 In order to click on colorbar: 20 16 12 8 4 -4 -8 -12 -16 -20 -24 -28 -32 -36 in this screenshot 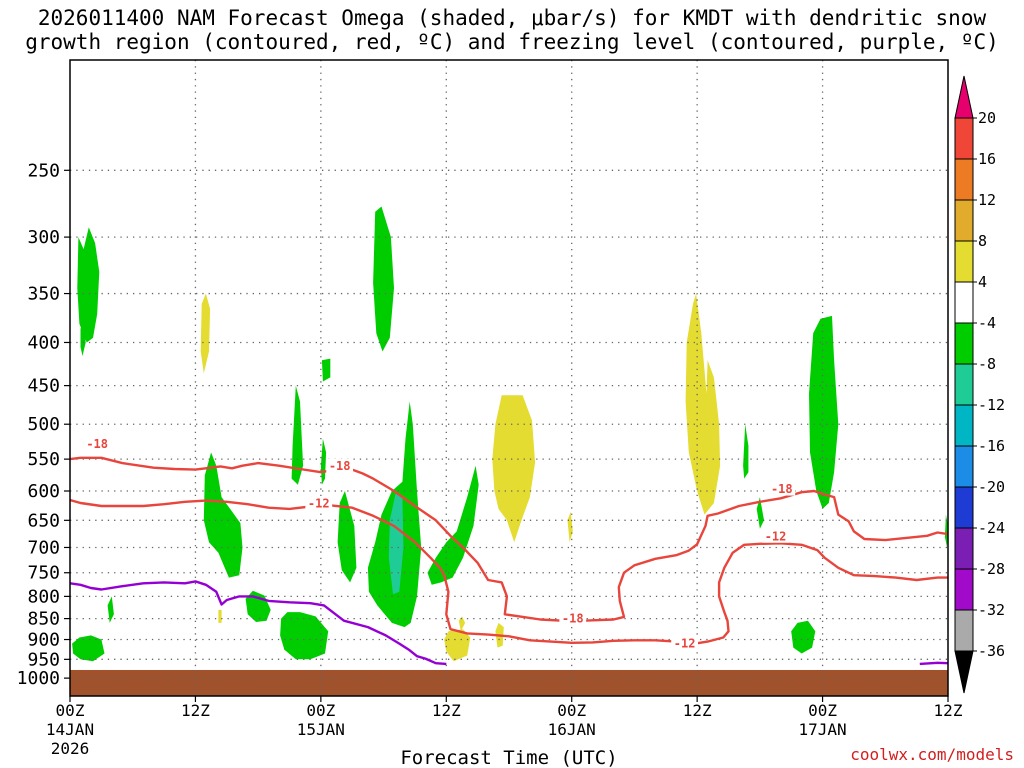, I will do `click(979, 384)`.